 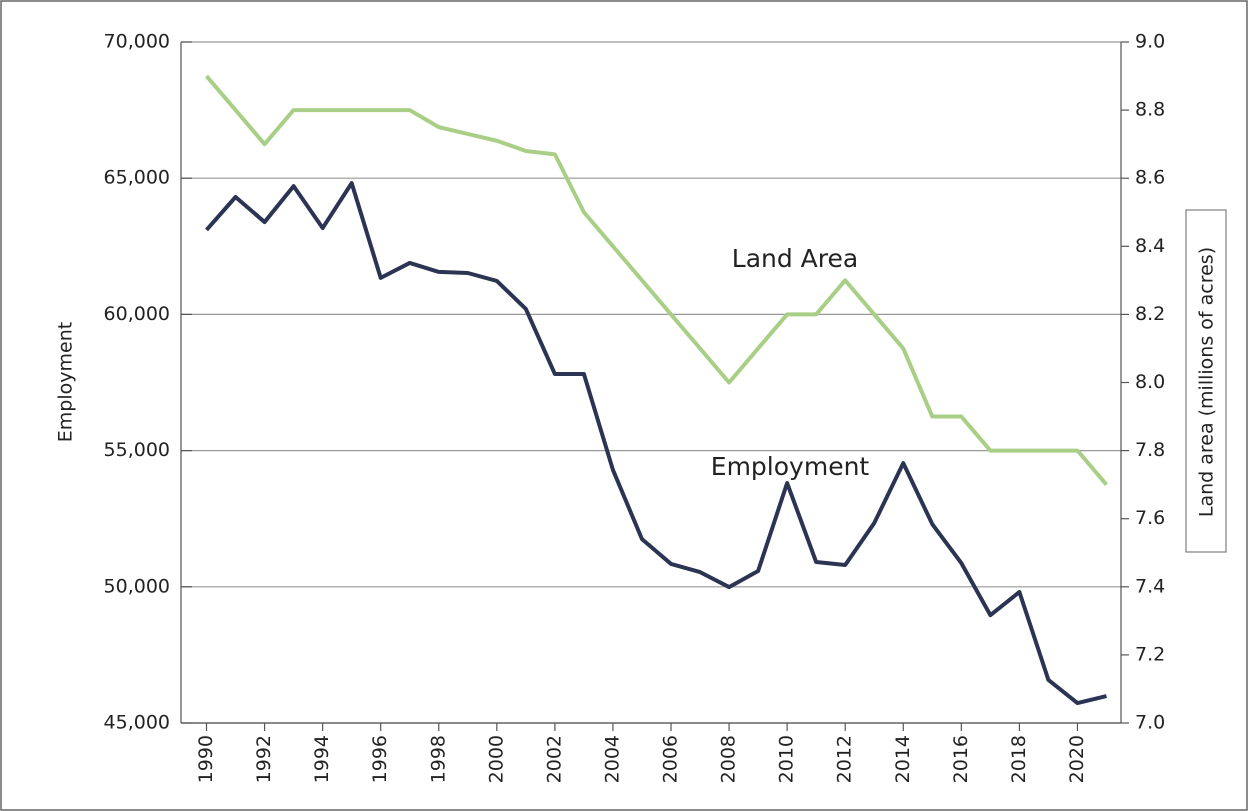 What do you see at coordinates (264, 759) in the screenshot?
I see `x-tick-label: 1992` at bounding box center [264, 759].